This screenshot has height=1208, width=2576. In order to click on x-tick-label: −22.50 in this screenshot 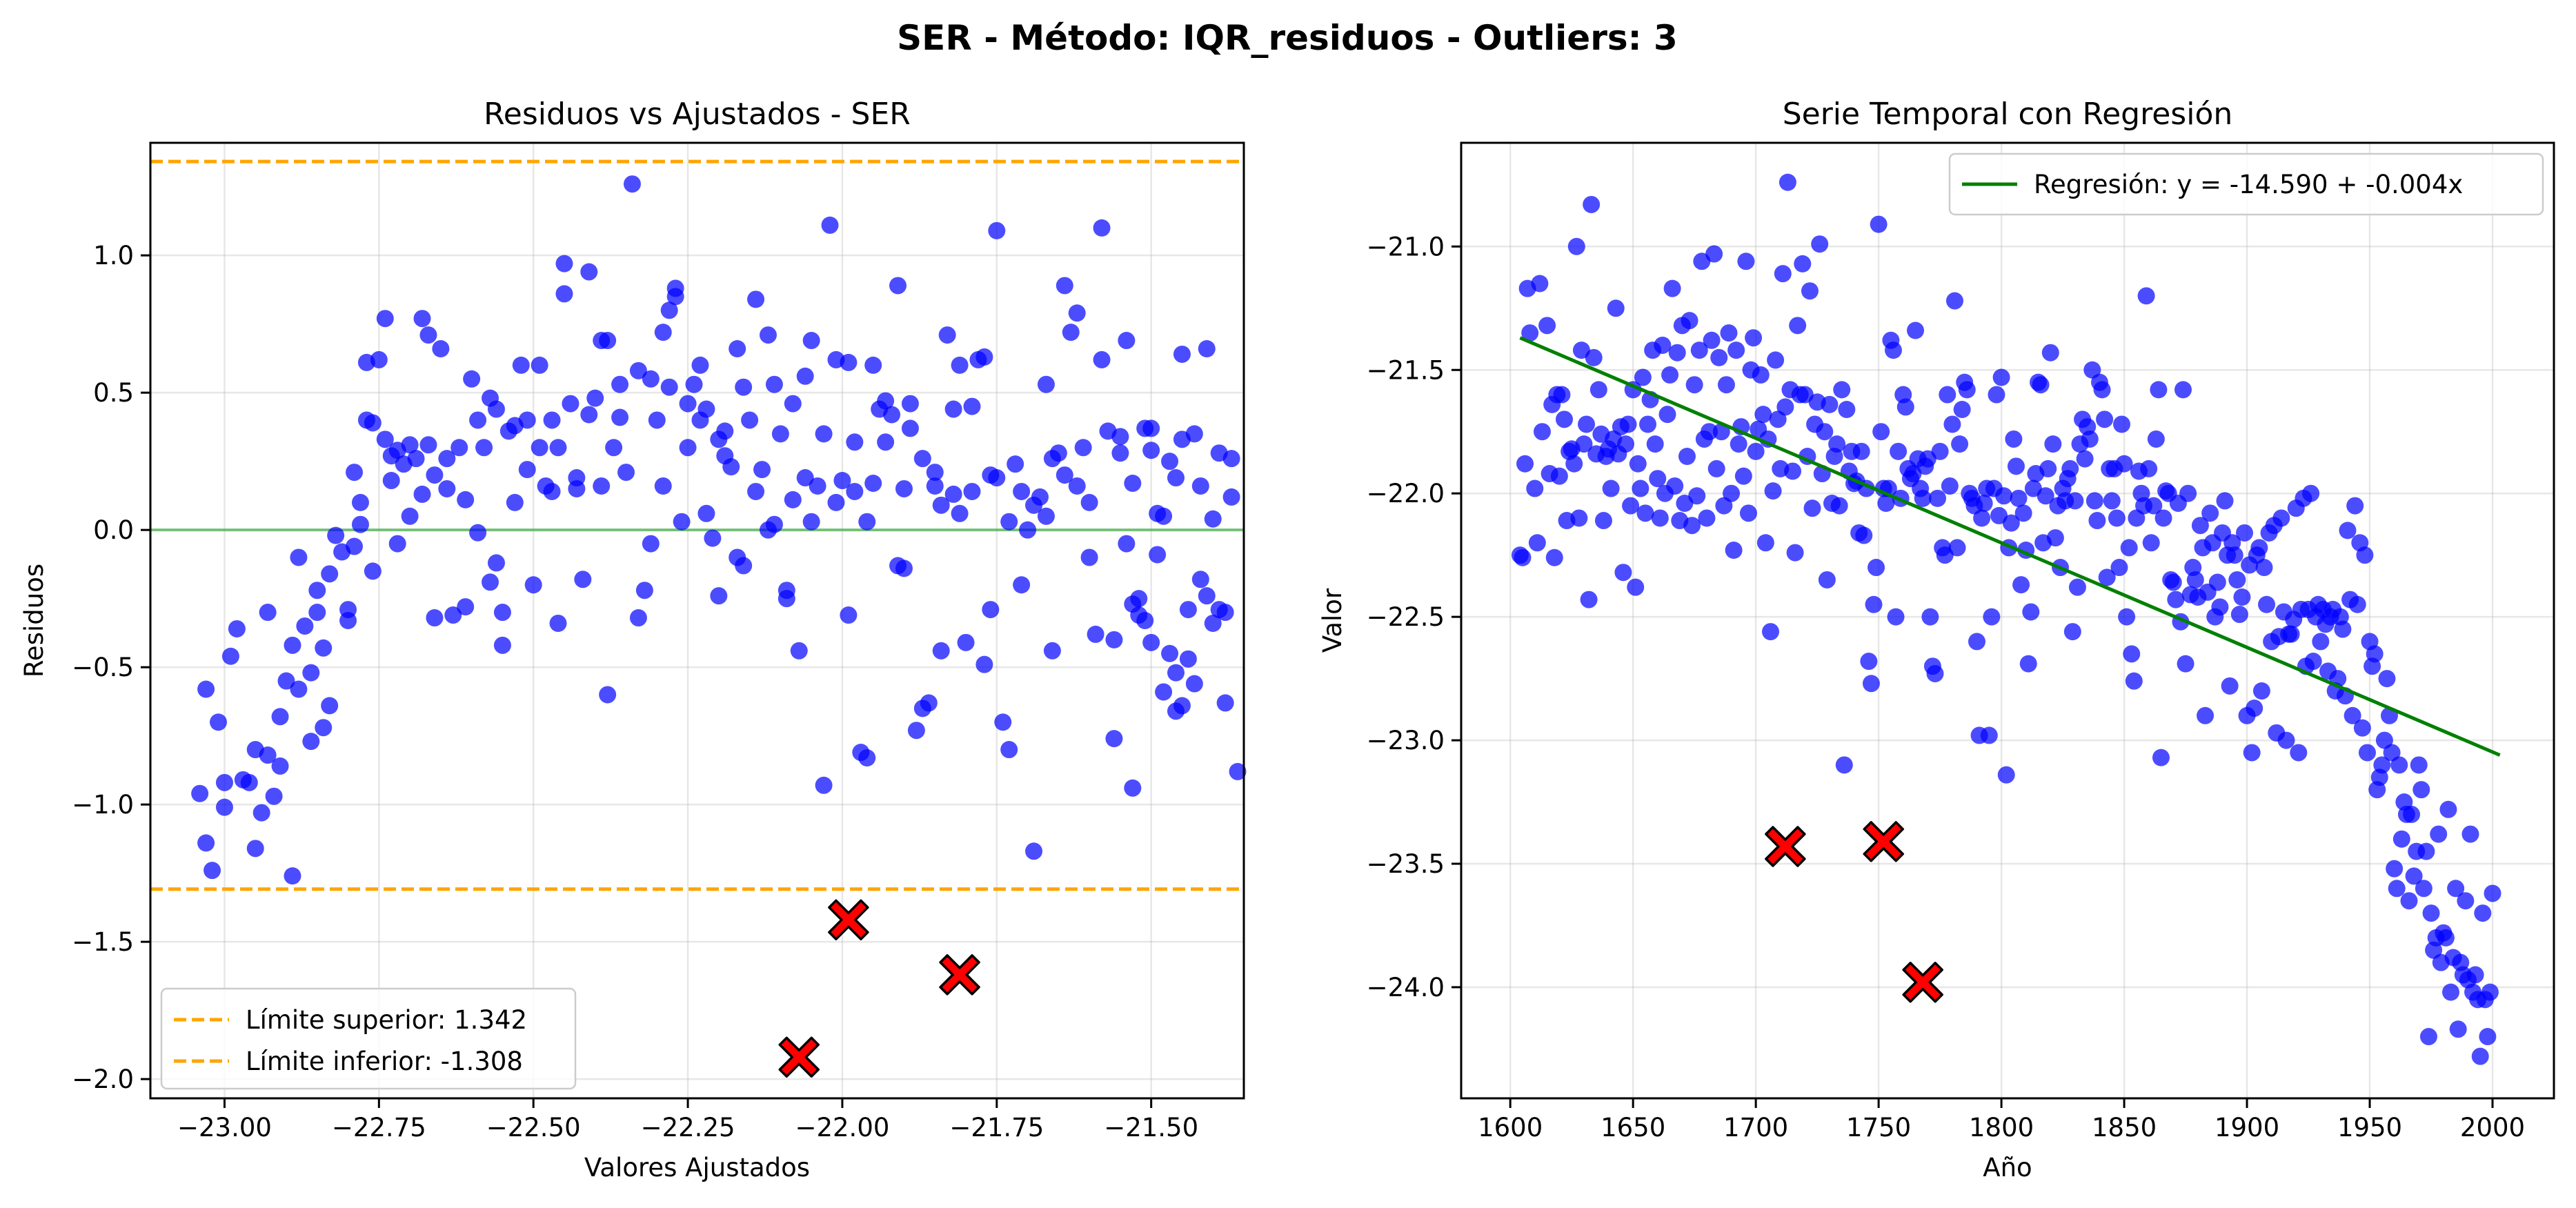, I will do `click(533, 1127)`.